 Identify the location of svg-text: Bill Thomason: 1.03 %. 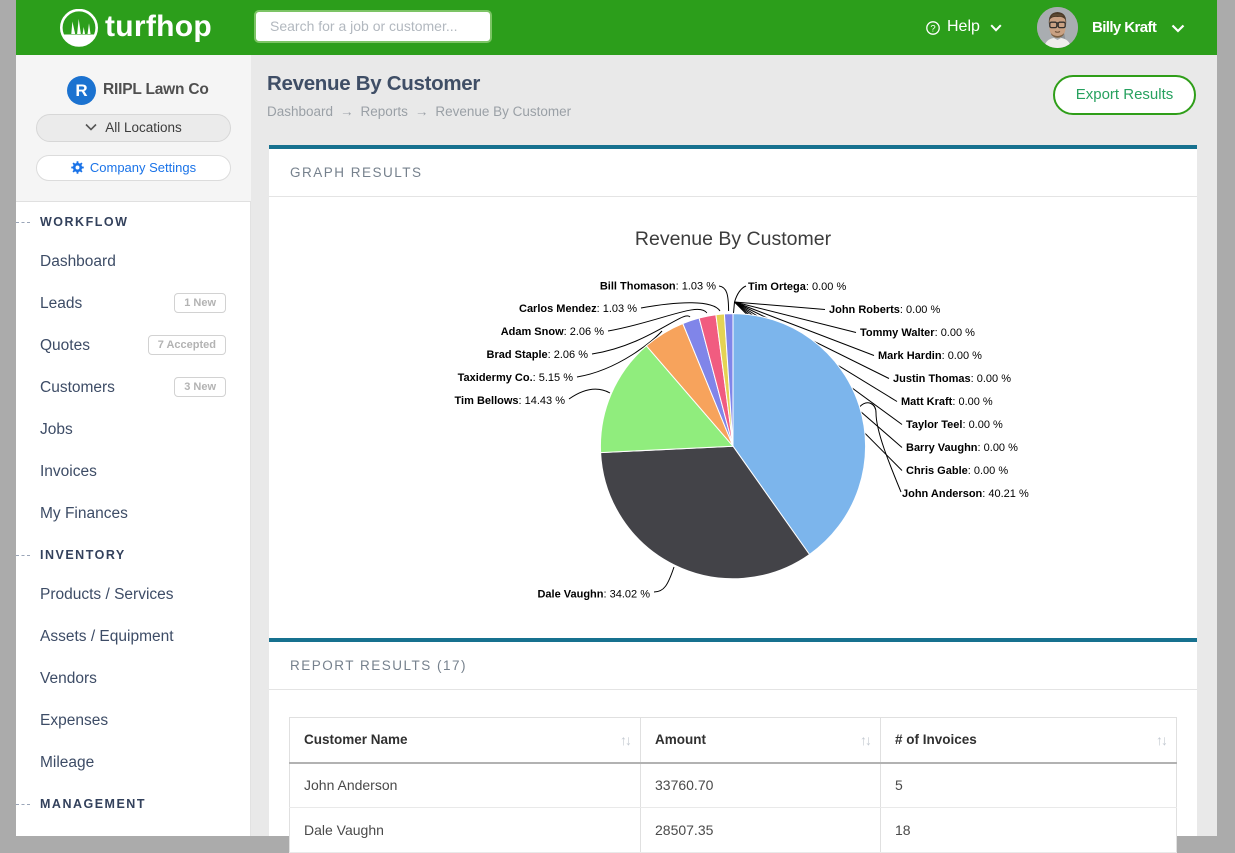
(658, 287).